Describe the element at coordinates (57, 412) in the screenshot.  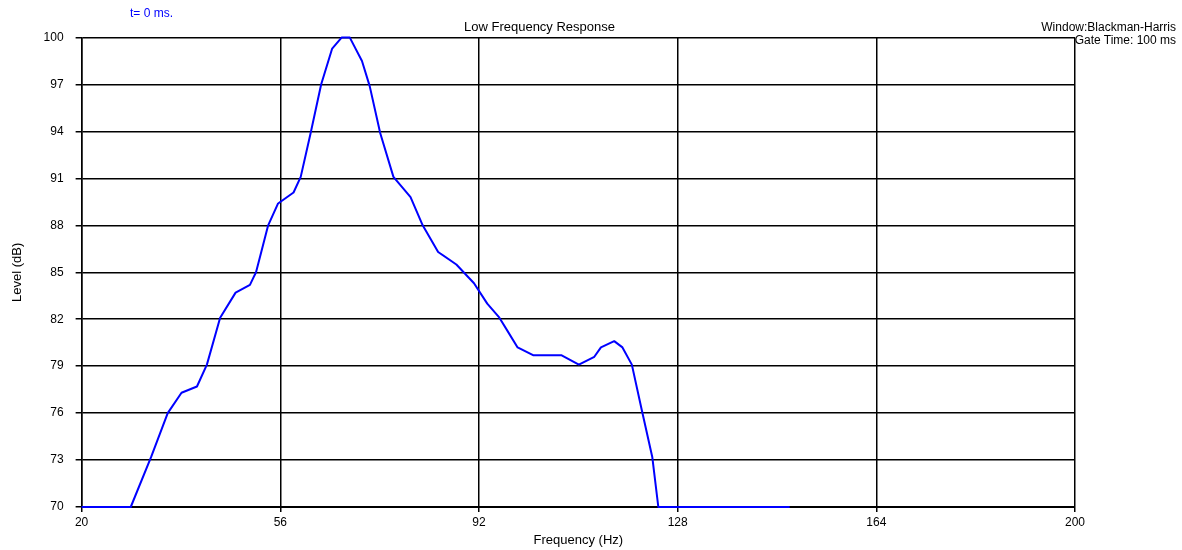
I see `y-tick-label: 76` at that location.